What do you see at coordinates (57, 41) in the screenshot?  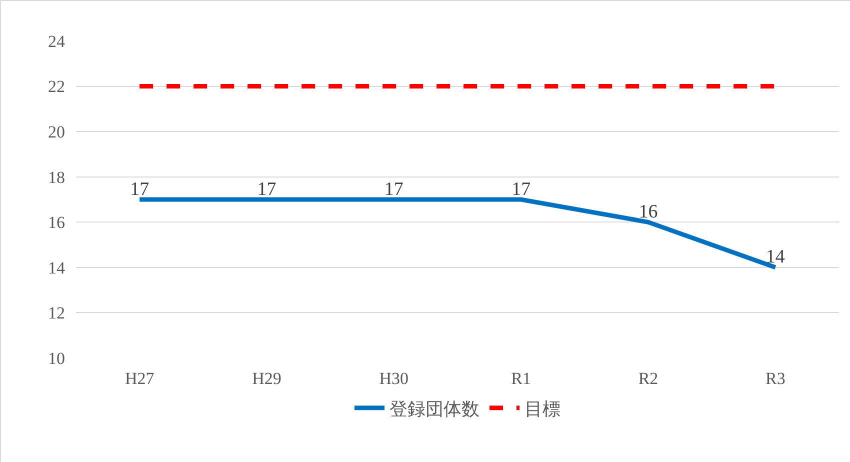 I see `y-tick-label: 24` at bounding box center [57, 41].